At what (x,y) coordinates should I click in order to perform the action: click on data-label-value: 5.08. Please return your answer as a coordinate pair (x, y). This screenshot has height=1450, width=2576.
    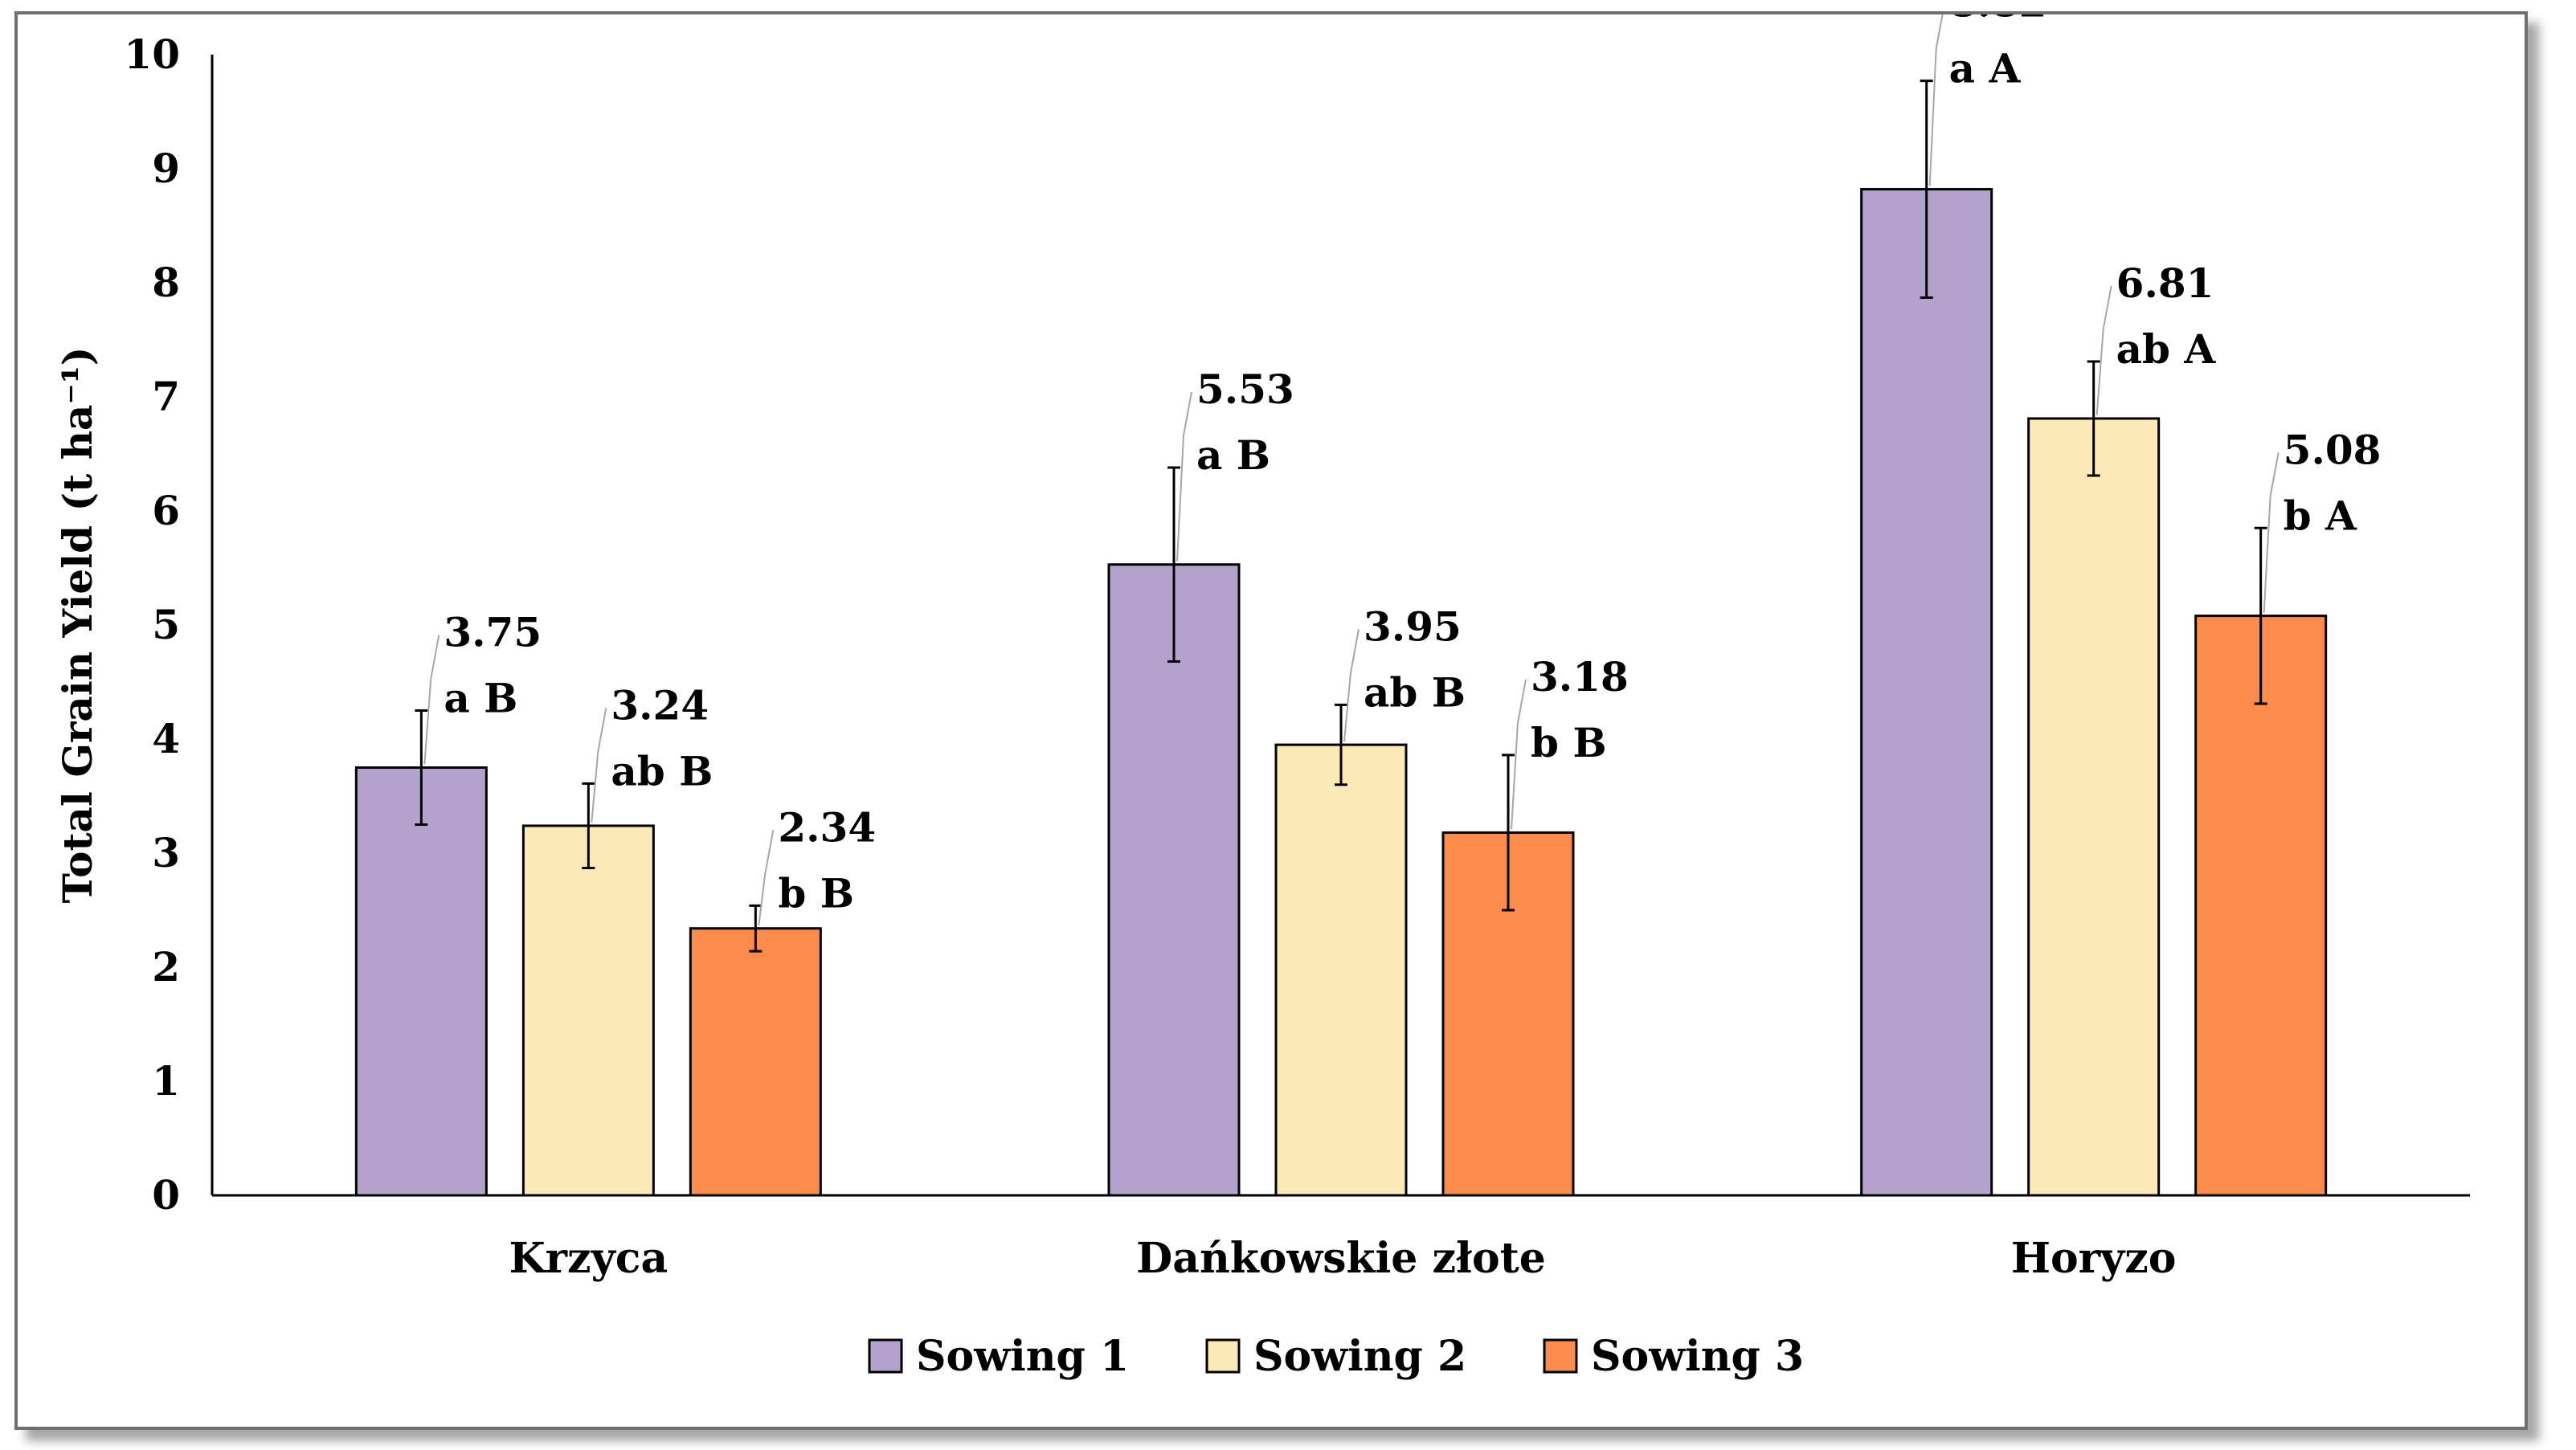
    Looking at the image, I should click on (2333, 449).